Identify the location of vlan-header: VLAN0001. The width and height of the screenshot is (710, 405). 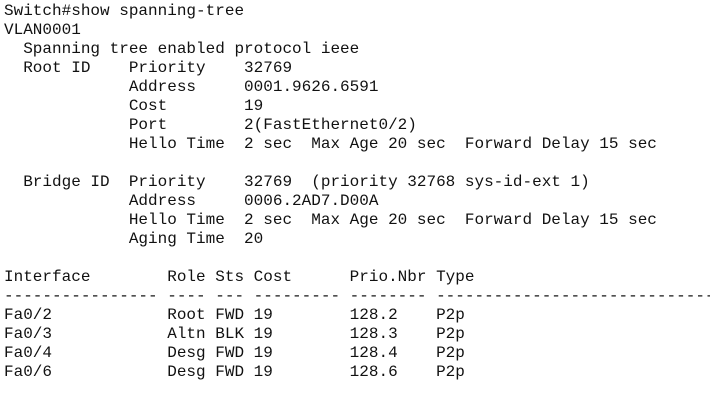
(42, 30).